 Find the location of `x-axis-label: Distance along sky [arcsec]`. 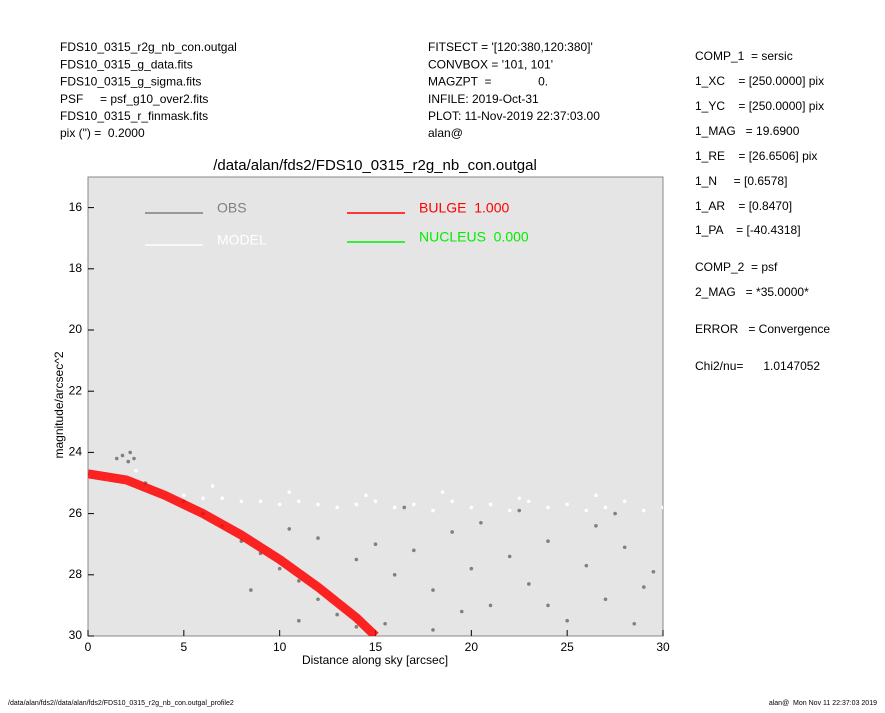

x-axis-label: Distance along sky [arcsec] is located at coordinates (375, 660).